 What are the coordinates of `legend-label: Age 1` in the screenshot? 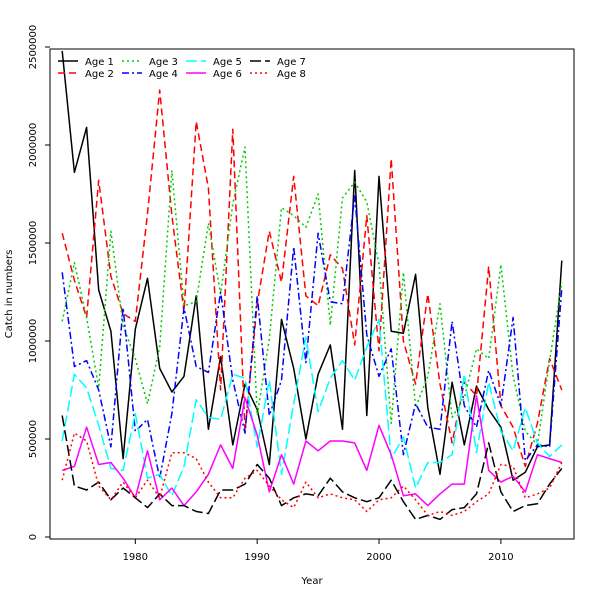 It's located at (99, 62).